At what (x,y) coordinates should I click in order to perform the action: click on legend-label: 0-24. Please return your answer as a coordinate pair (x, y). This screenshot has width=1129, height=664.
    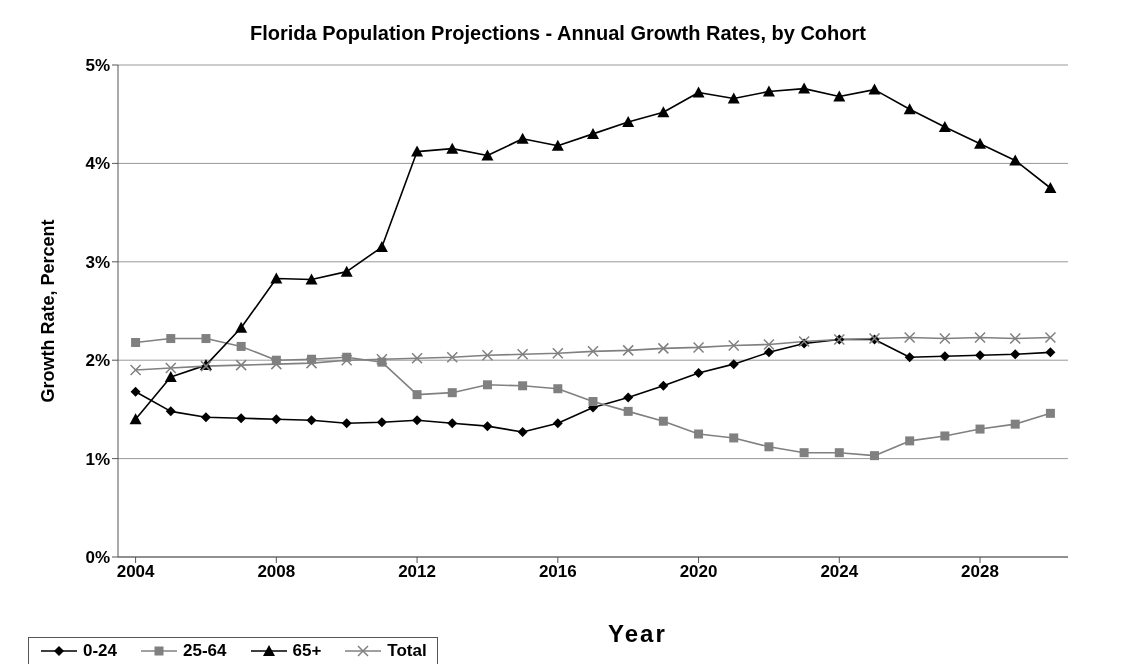
    Looking at the image, I should click on (100, 651).